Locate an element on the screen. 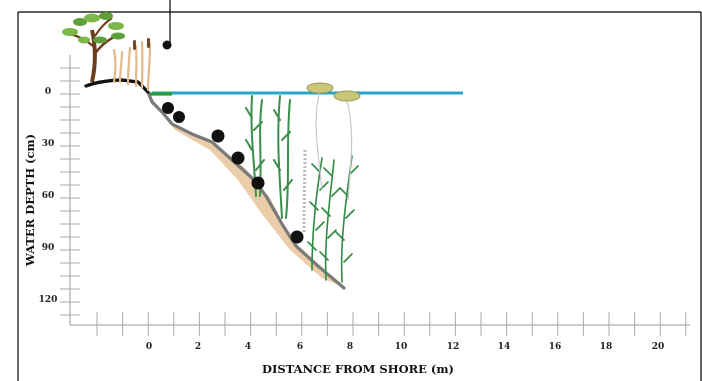  x-axis-tick-labels: 0 2 4 6 8 10 12 14 16 18 20 is located at coordinates (405, 347).